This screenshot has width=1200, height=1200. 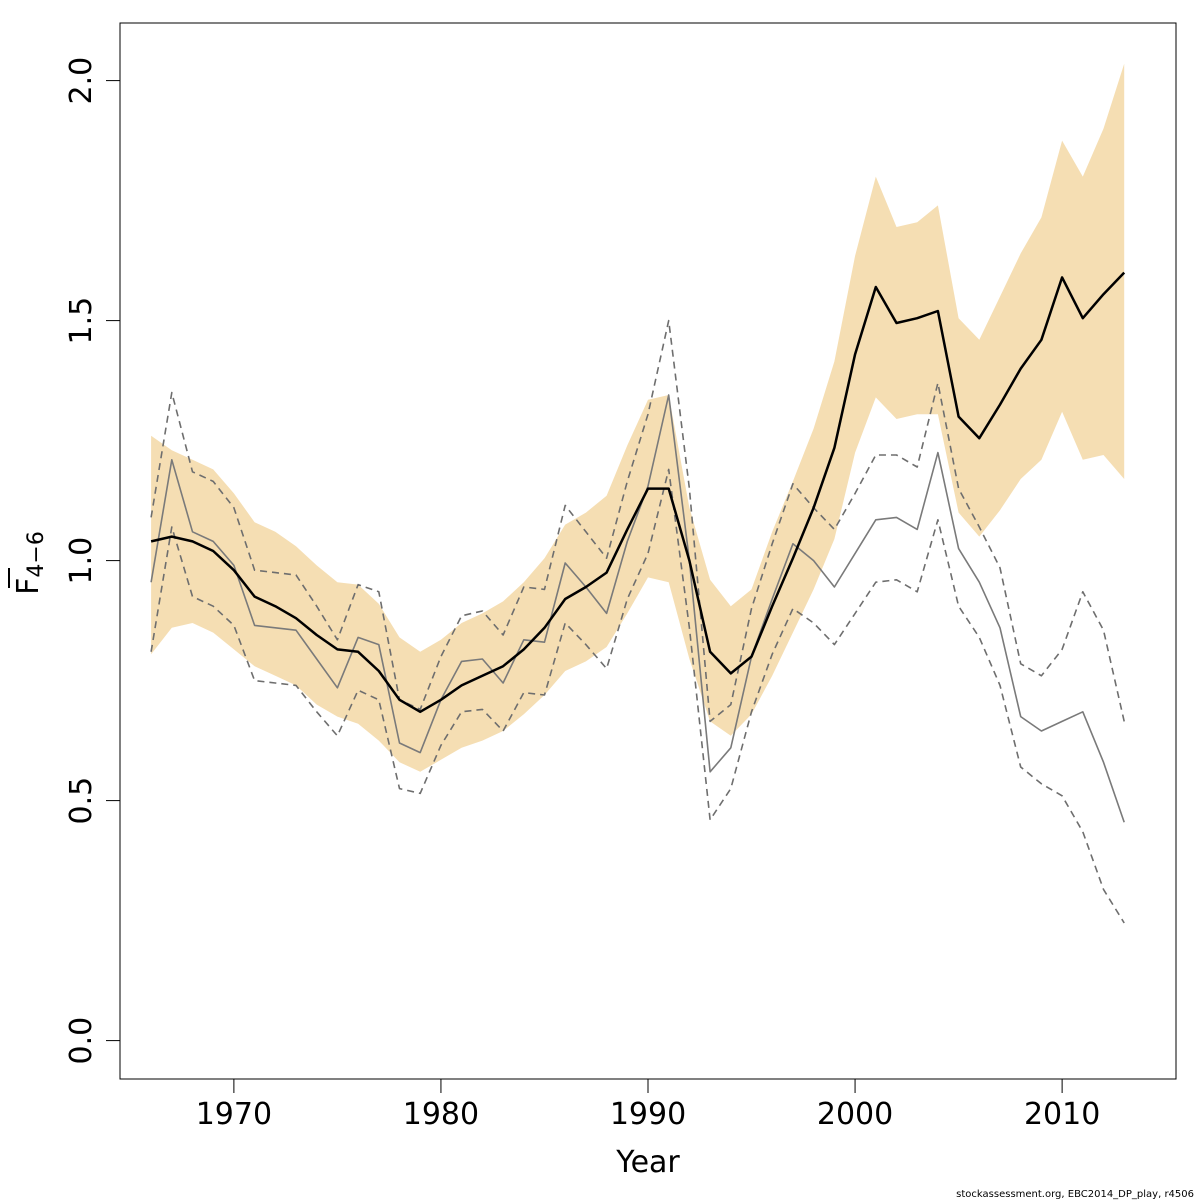 I want to click on x-tick-label: 1970, so click(x=234, y=1114).